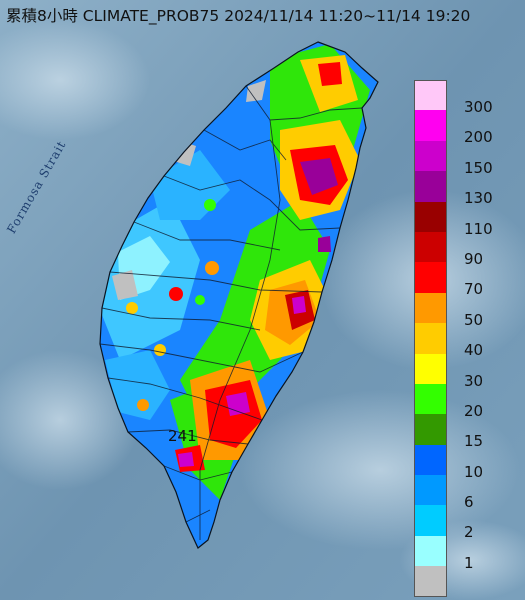  Describe the element at coordinates (464, 460) in the screenshot. I see `legend-row: 10` at that location.